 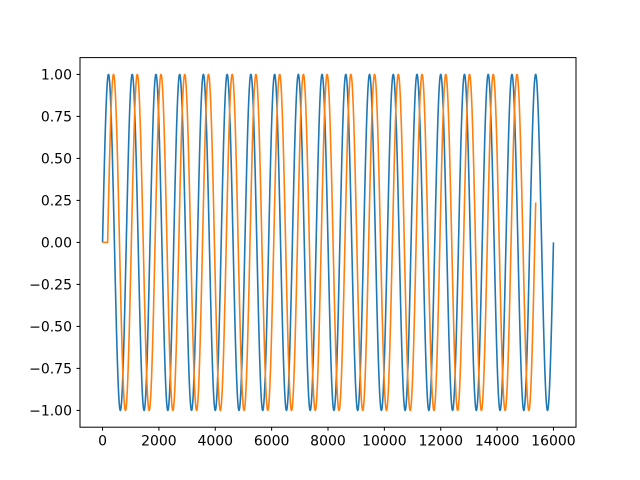 What do you see at coordinates (50, 285) in the screenshot?
I see `y-tick-label: −0.25` at bounding box center [50, 285].